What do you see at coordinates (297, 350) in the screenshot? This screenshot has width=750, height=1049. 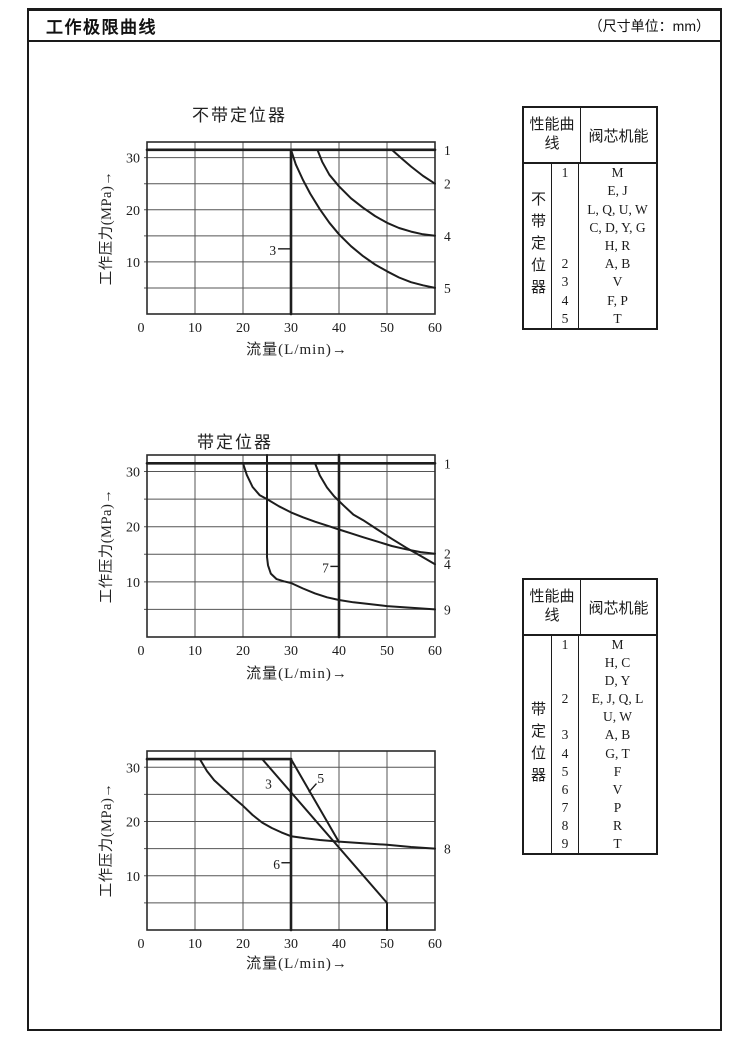 I see `chart1-x-axis-label: 流量(L/min)→` at bounding box center [297, 350].